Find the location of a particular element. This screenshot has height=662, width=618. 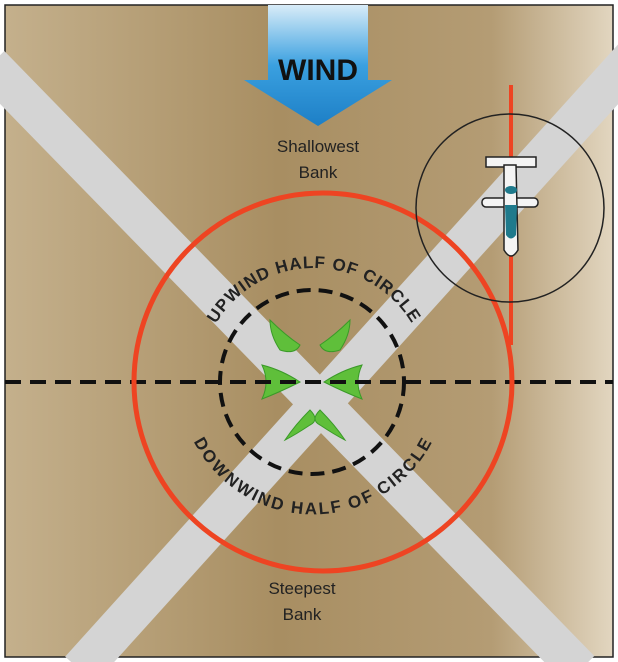

airplane-circle is located at coordinates (510, 208).